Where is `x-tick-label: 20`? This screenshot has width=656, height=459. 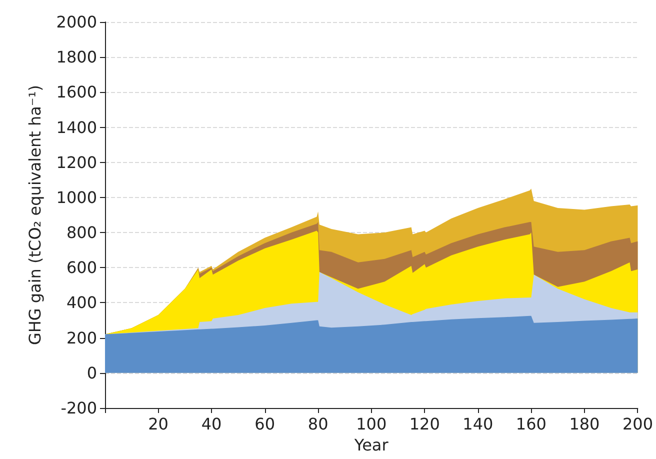 x-tick-label: 20 is located at coordinates (158, 424).